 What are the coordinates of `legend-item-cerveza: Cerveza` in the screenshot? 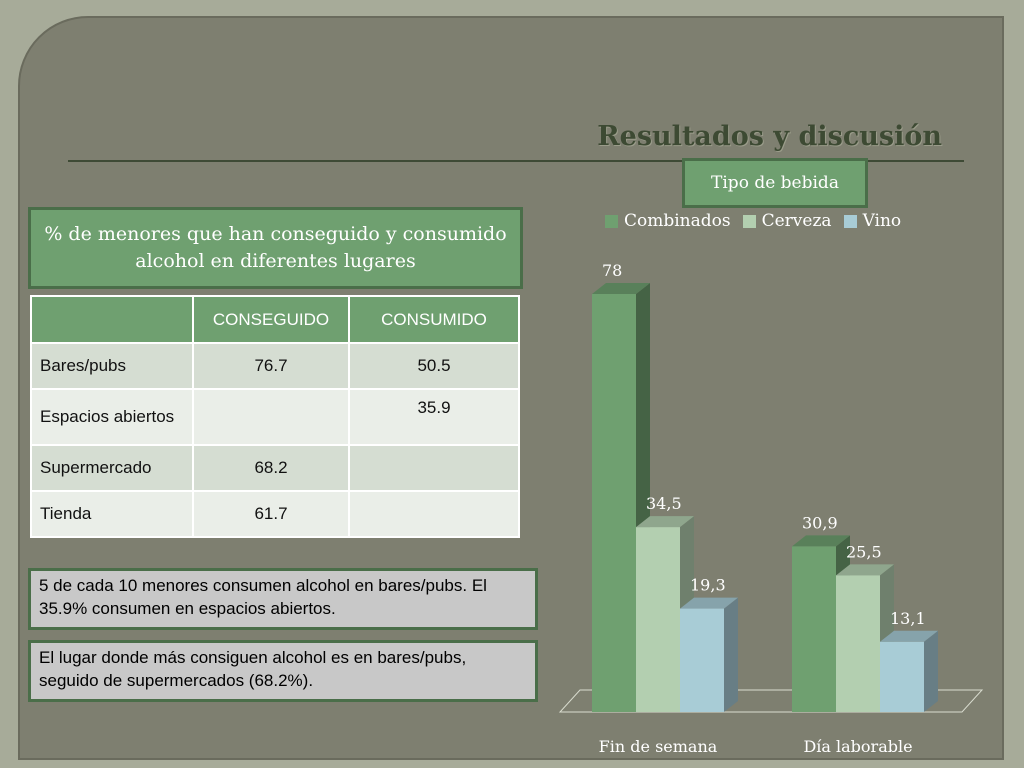 It's located at (787, 221).